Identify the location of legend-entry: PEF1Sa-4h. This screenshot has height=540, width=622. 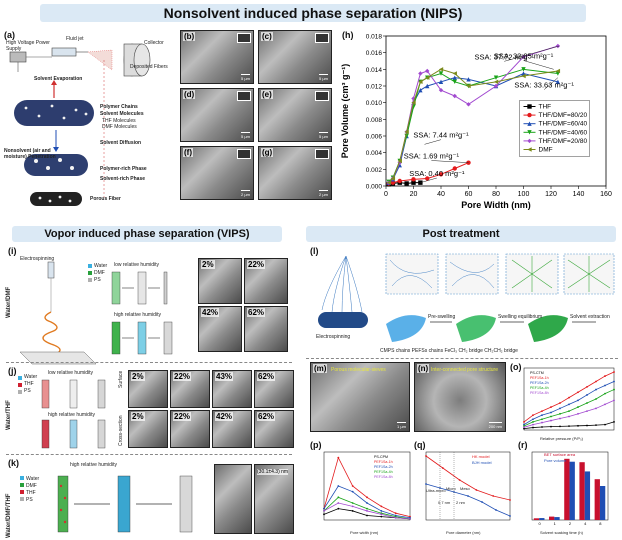
(383, 472).